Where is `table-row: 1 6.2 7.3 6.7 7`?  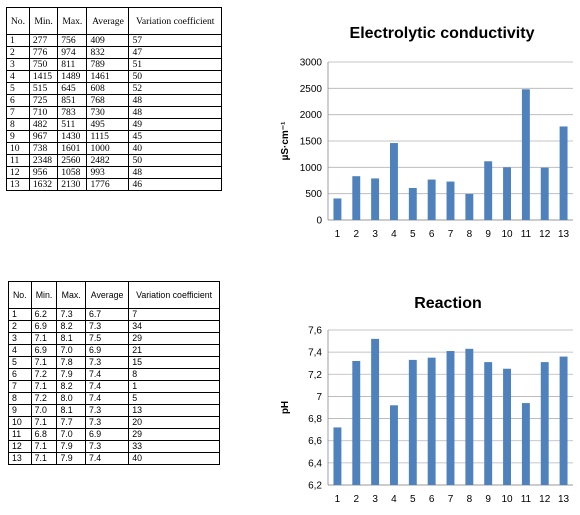
table-row: 1 6.2 7.3 6.7 7 is located at coordinates (114, 314).